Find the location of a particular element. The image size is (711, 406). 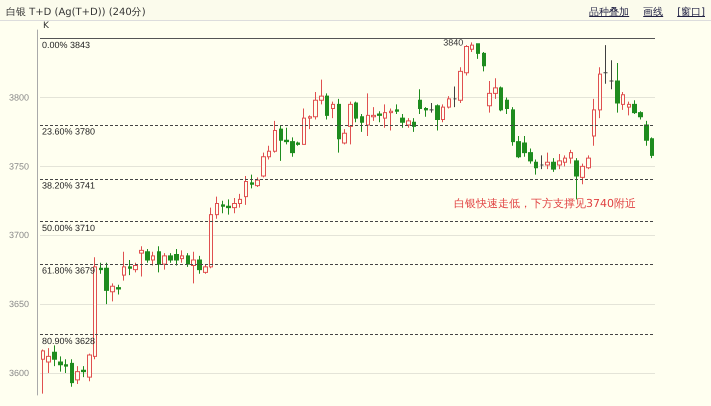

ref-line-label: 50.00% 3710 is located at coordinates (69, 227).